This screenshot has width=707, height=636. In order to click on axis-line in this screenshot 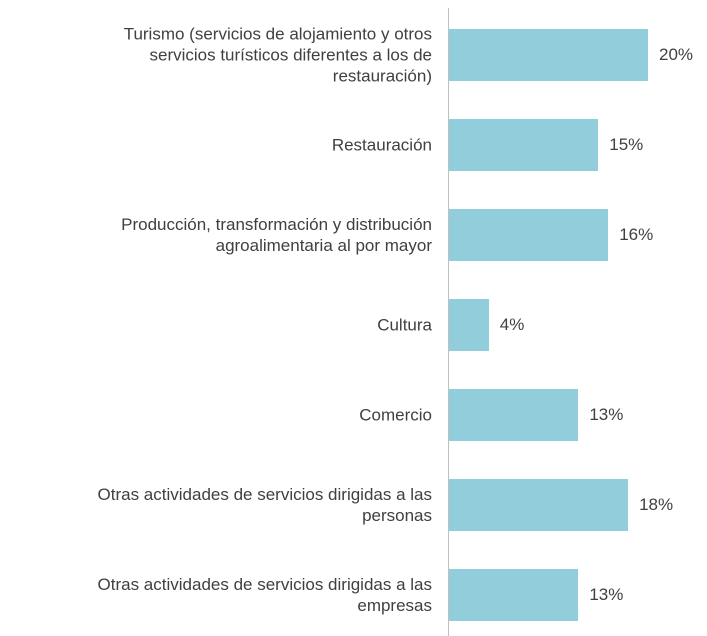, I will do `click(448, 322)`.